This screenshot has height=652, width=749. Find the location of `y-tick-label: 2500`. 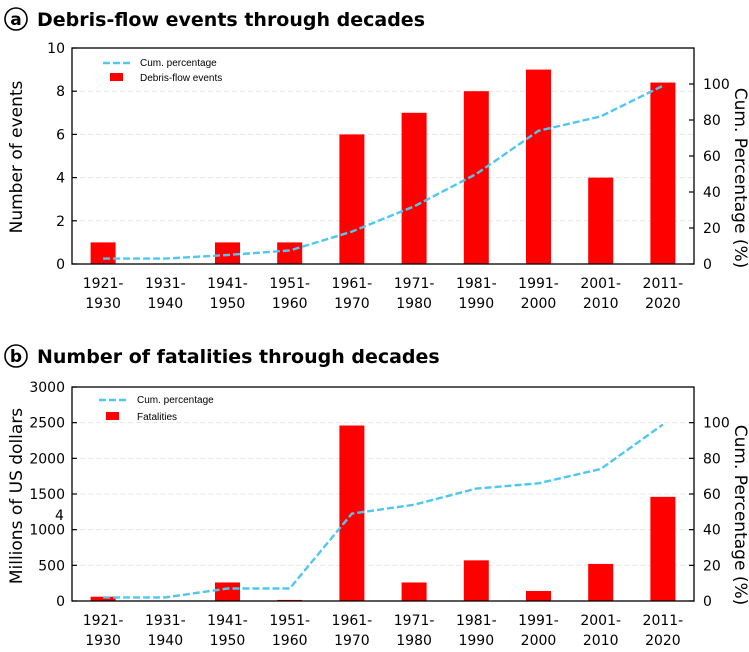

y-tick-label: 2500 is located at coordinates (47, 424).